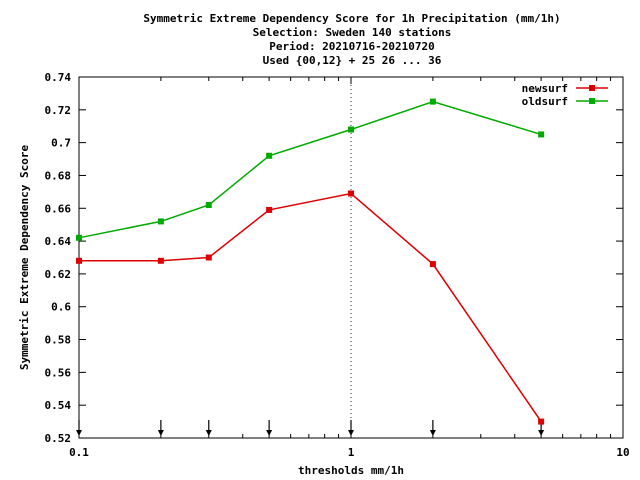  I want to click on x-axis-label: thresholds mm/1h, so click(351, 470).